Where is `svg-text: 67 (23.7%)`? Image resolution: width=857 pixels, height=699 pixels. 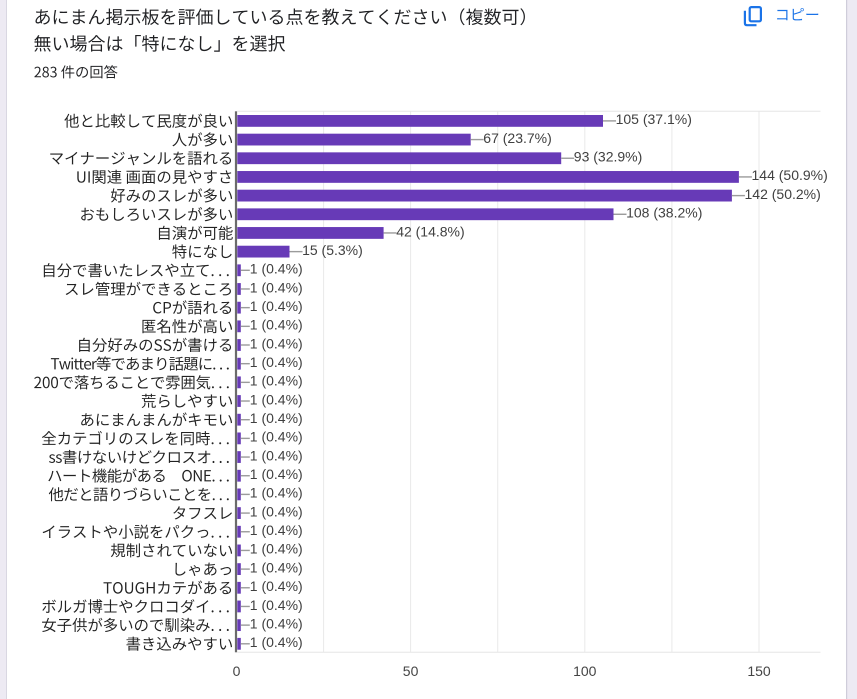
svg-text: 67 (23.7%) is located at coordinates (517, 138).